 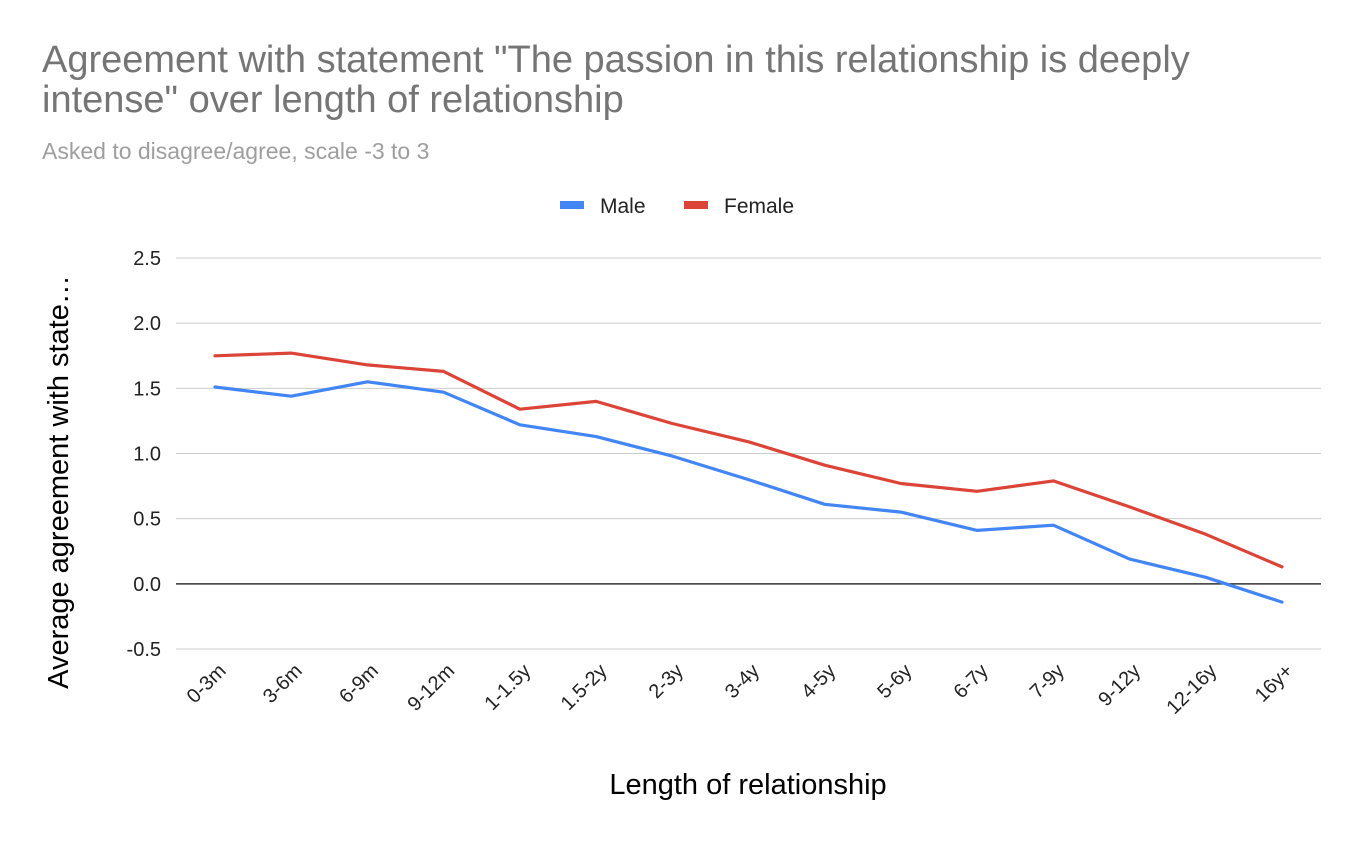 I want to click on y-axis-ticks: -0.5 0.0 0.5 1.0 1.5 2.0 2.5, so click(x=144, y=454).